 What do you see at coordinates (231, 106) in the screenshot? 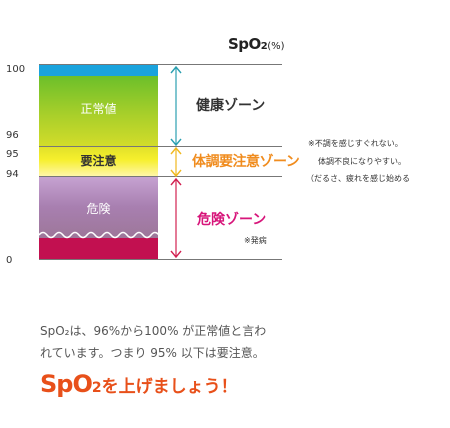
I see `zone-health-label: 健康ゾーン` at bounding box center [231, 106].